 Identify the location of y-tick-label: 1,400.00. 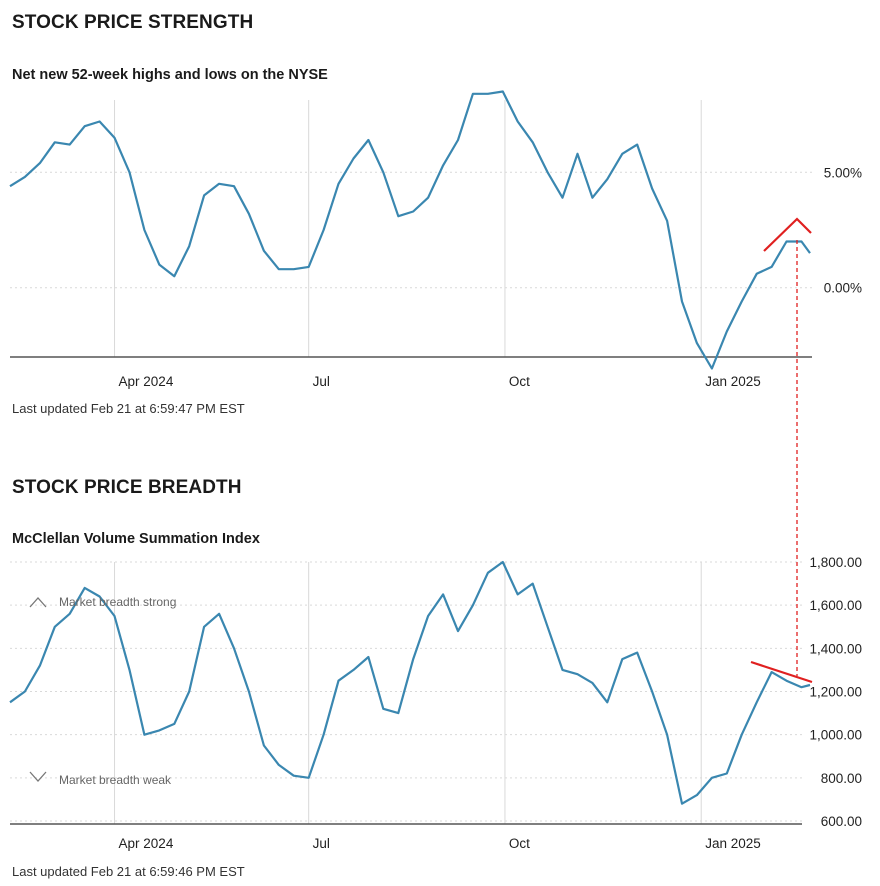
(835, 648).